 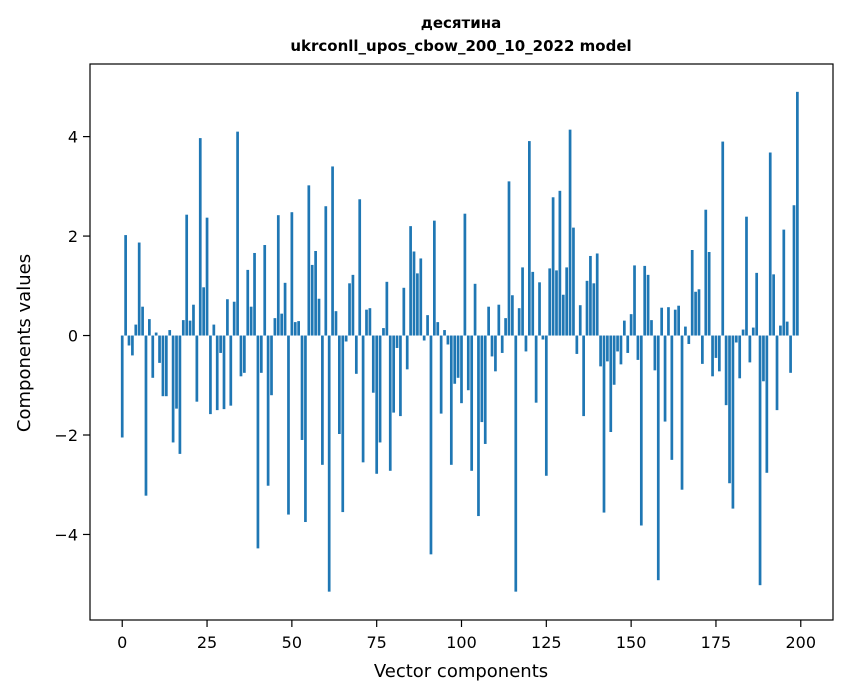 I want to click on chart-title-line-1: десятина, so click(x=461, y=23).